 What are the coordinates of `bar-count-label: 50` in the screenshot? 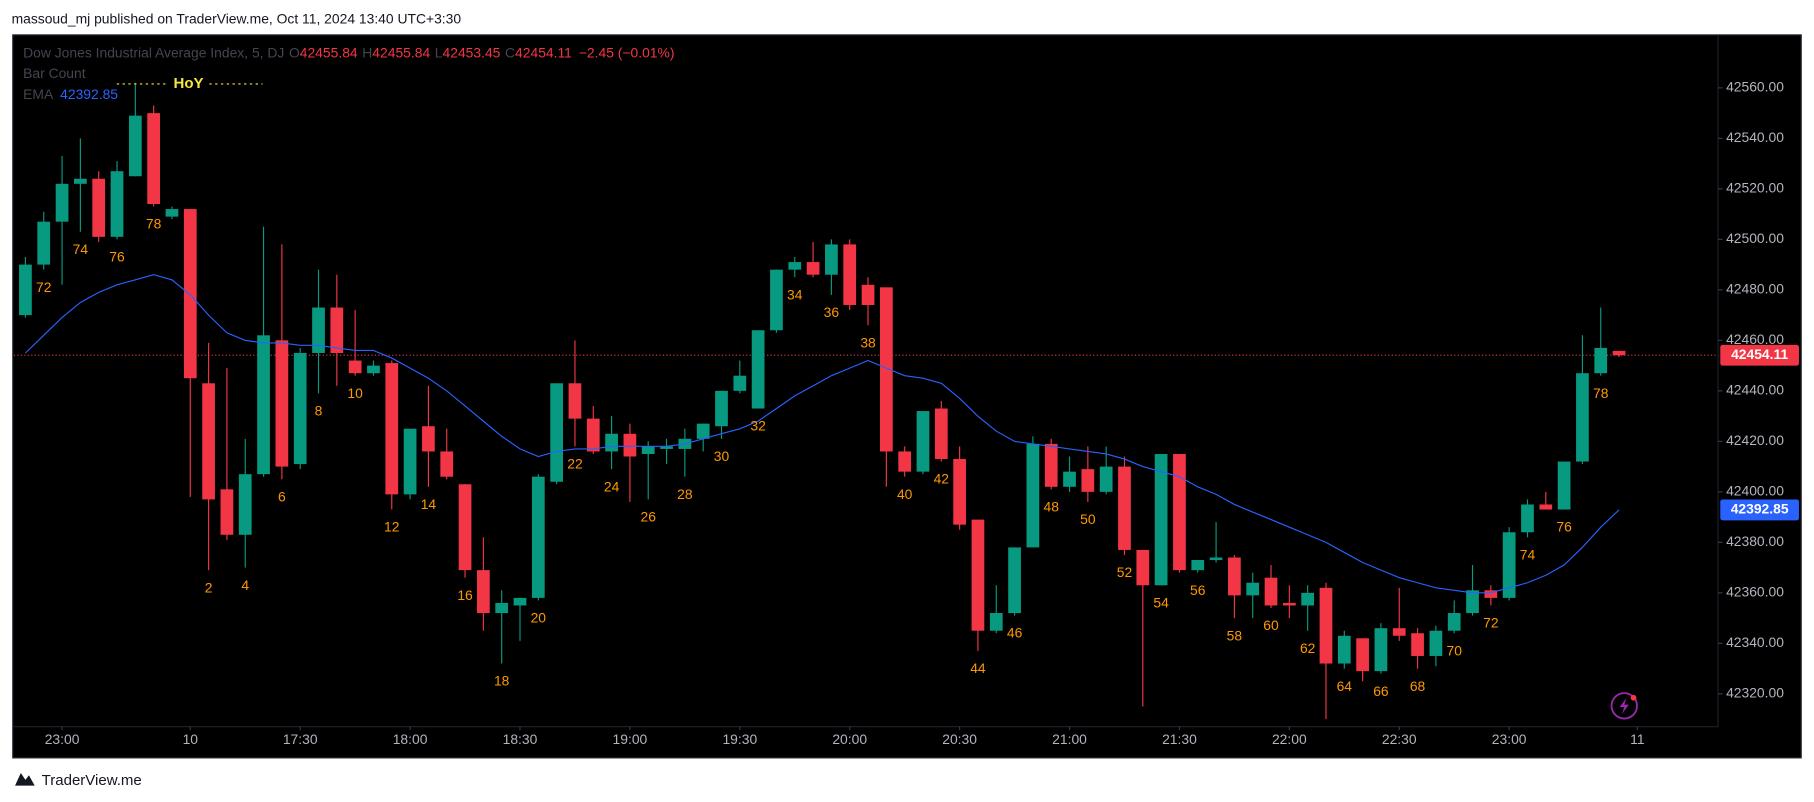 It's located at (1088, 519).